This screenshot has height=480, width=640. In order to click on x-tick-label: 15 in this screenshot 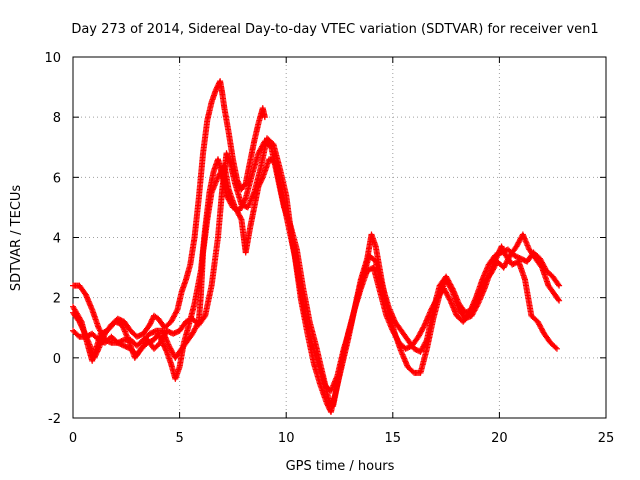, I will do `click(393, 438)`.